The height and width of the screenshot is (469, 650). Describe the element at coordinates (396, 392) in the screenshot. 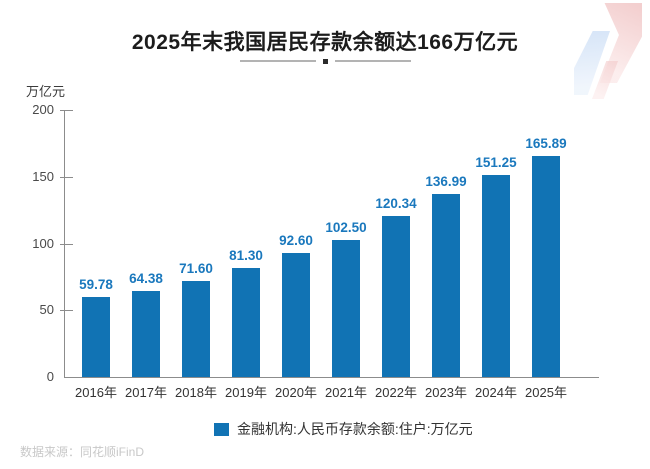

I see `x-tick-label: 2022年` at that location.